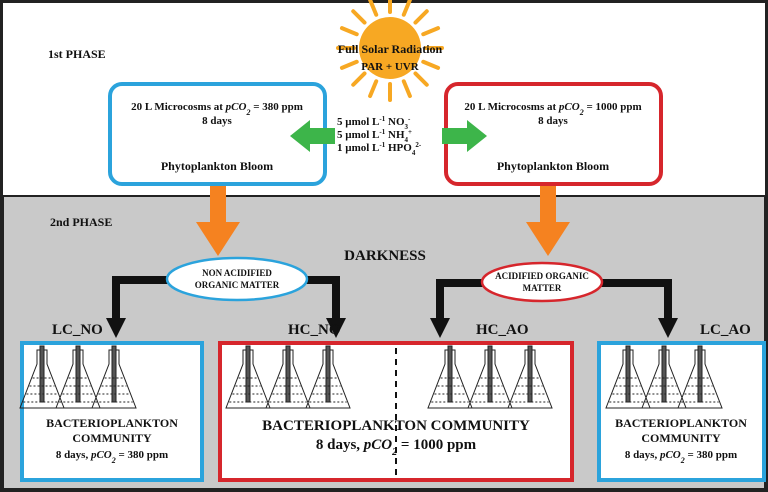 Image resolution: width=768 pixels, height=492 pixels. Describe the element at coordinates (358, 148) in the screenshot. I see `nutrient-part: 1 µmol L` at that location.